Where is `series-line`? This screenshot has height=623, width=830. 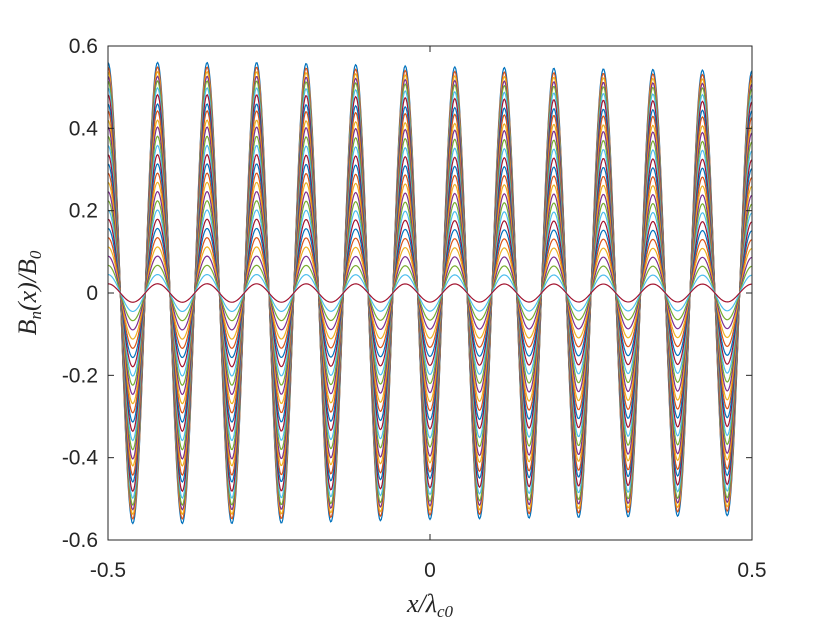 series-line is located at coordinates (430, 293).